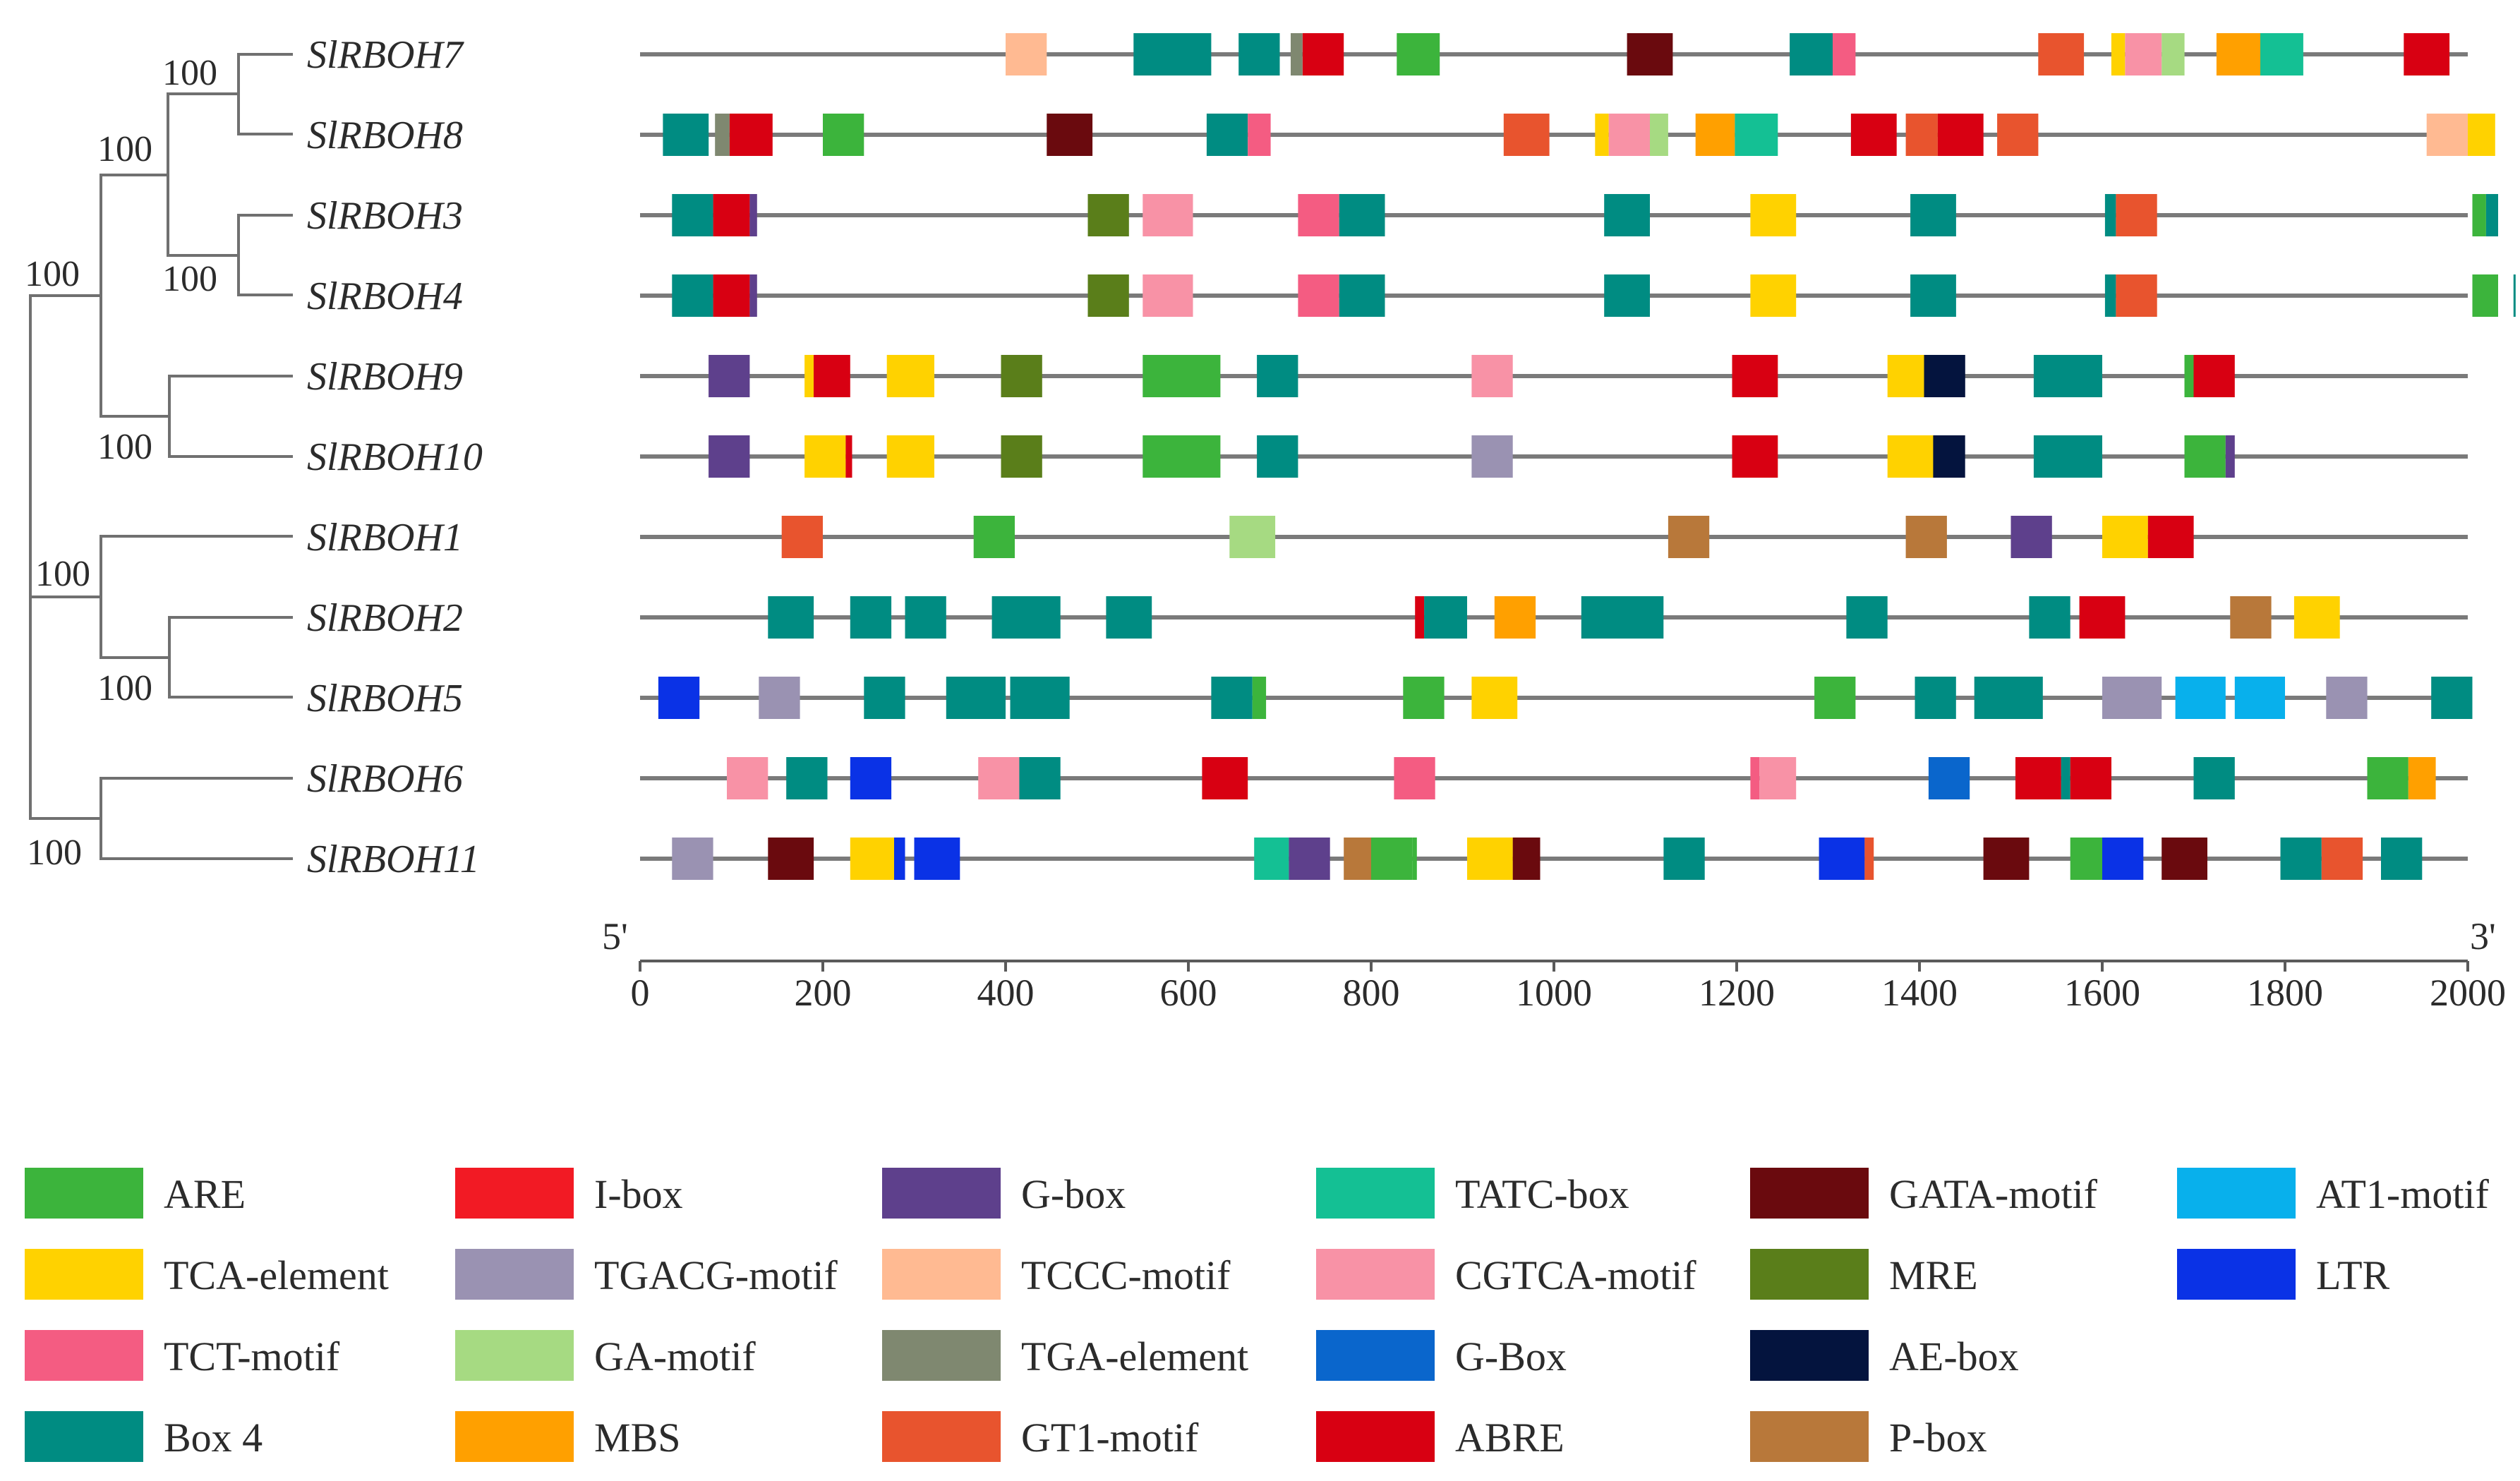 The height and width of the screenshot is (1481, 2520). What do you see at coordinates (84, 1355) in the screenshot?
I see `legend-swatch-tct-motif` at bounding box center [84, 1355].